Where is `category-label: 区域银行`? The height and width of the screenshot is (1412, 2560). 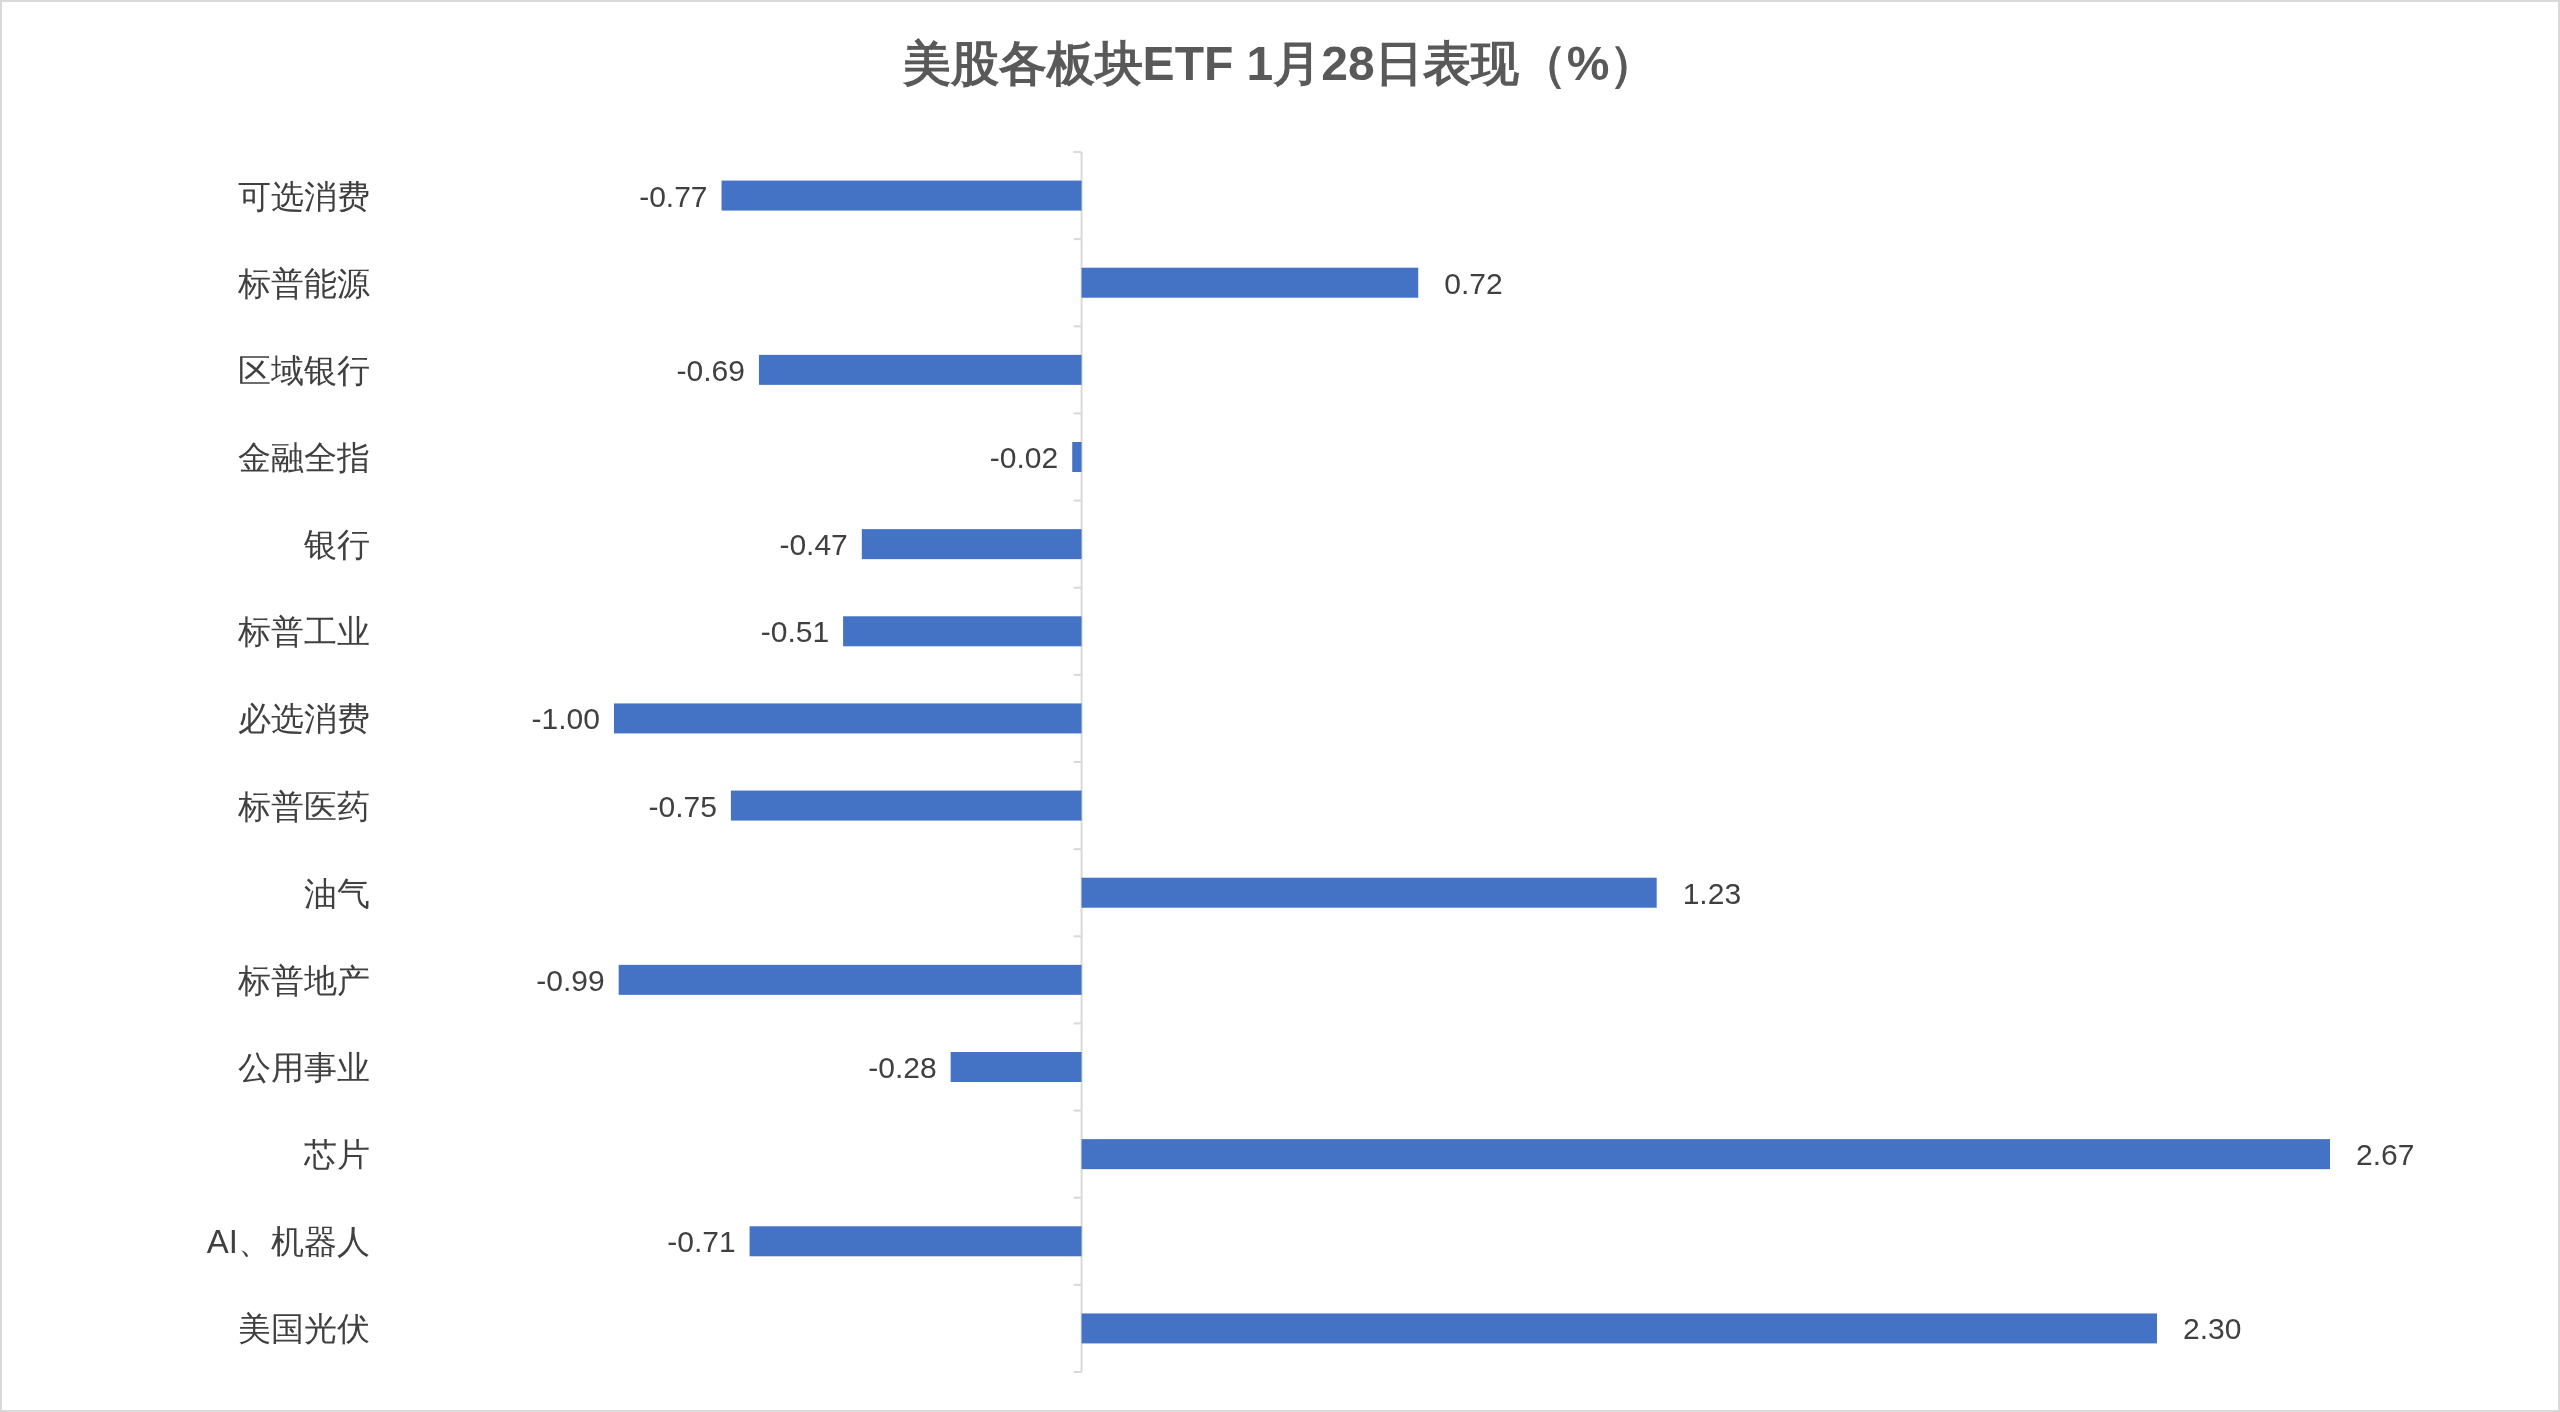 category-label: 区域银行 is located at coordinates (304, 370).